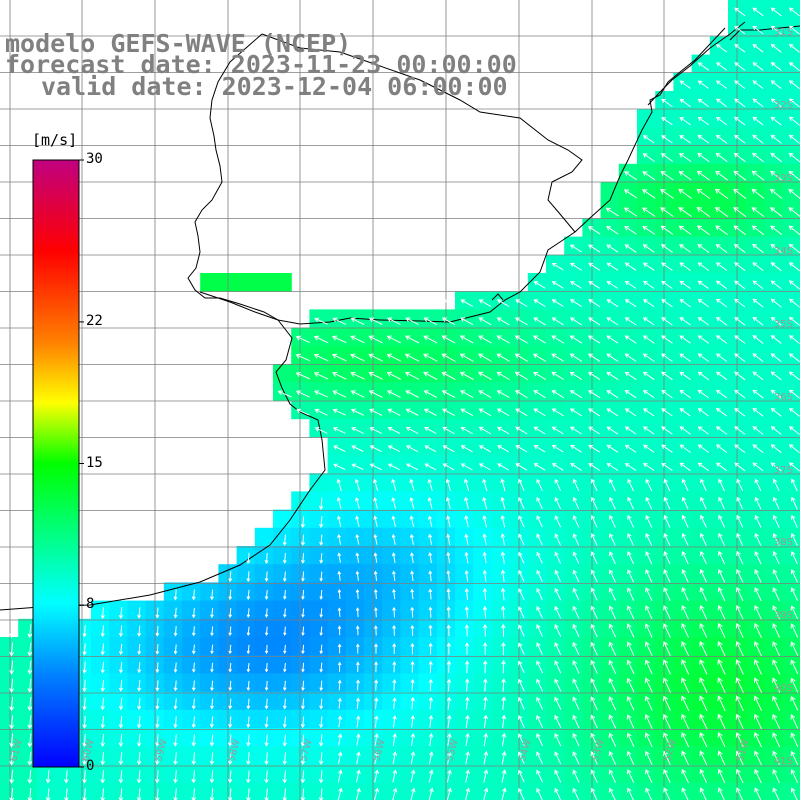 The width and height of the screenshot is (800, 800). I want to click on coastline-lagoon, so click(696, 63).